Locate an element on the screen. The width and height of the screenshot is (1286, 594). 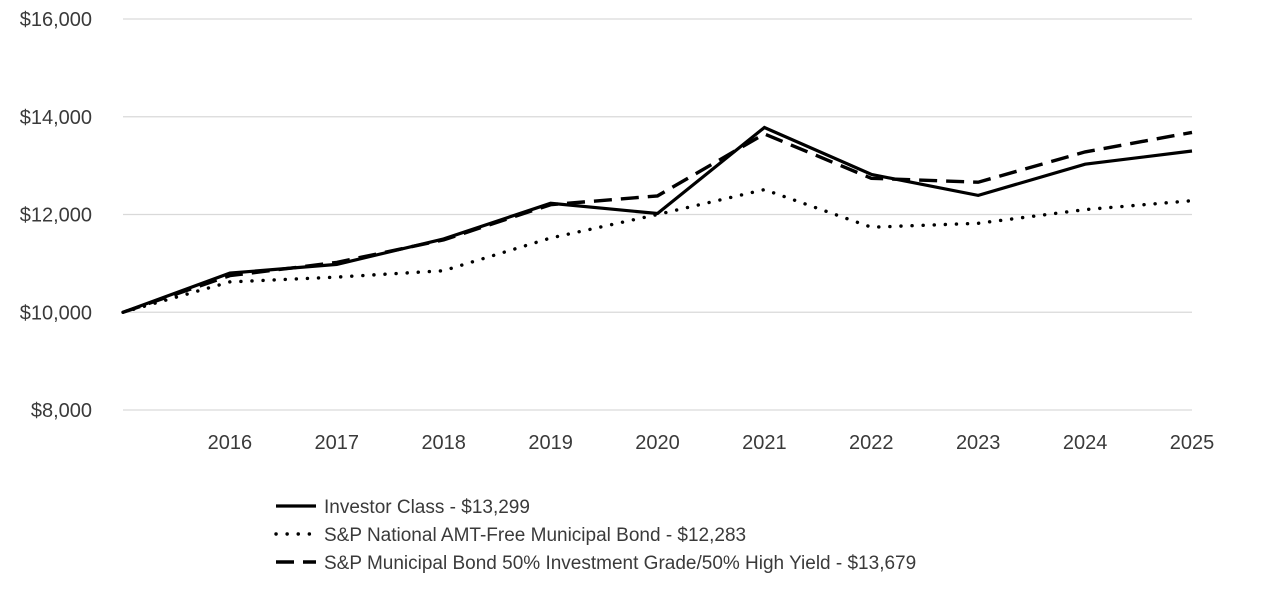
y-tick-label: $10,000 is located at coordinates (56, 313).